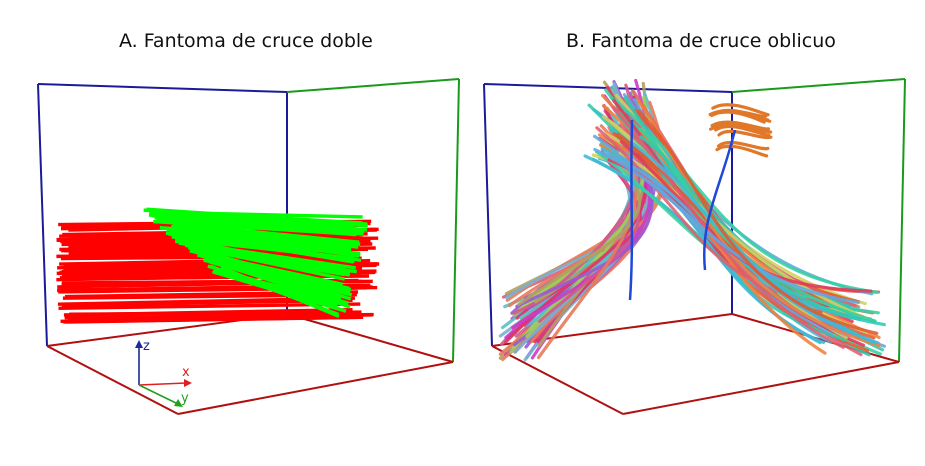 The width and height of the screenshot is (925, 466). I want to click on panel-b-title: B. Fantoma de cruce oblicuo, so click(701, 41).